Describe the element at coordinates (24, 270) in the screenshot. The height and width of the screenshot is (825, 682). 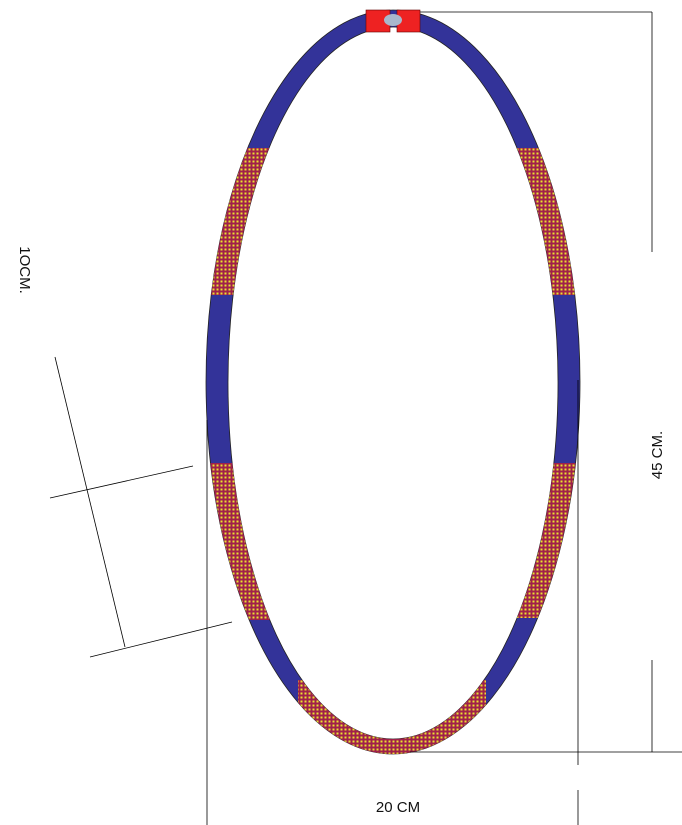
I see `side-label: 1OCM.` at that location.